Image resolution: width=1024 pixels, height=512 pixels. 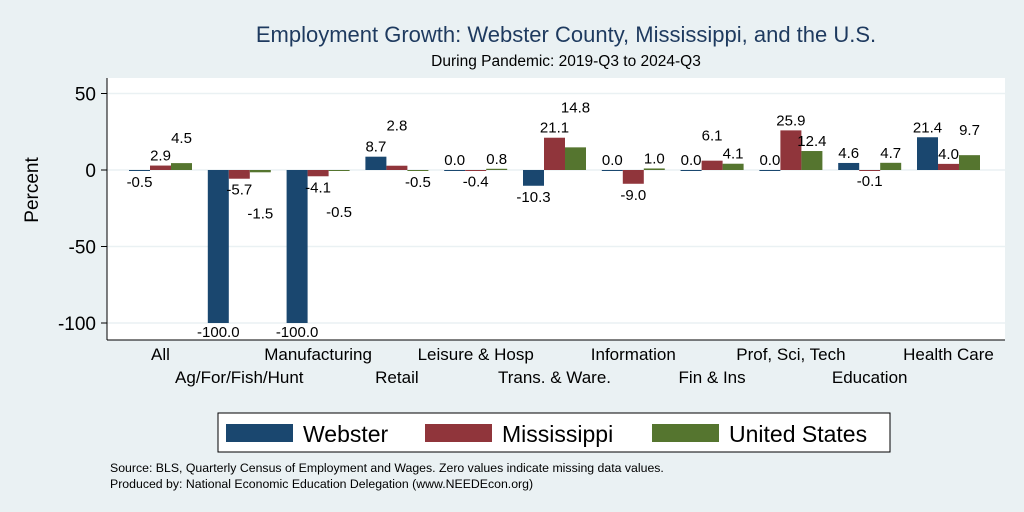 What do you see at coordinates (533, 197) in the screenshot?
I see `data-label: -10.3` at bounding box center [533, 197].